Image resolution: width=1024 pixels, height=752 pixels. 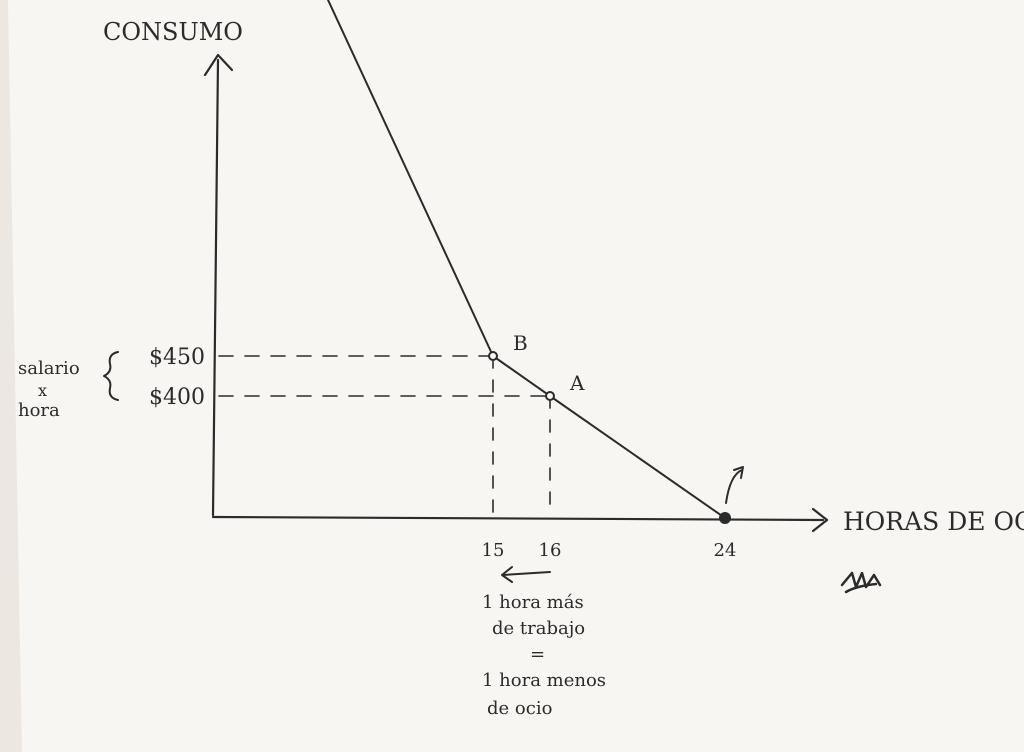 I want to click on note-line-3: =, so click(x=537, y=654).